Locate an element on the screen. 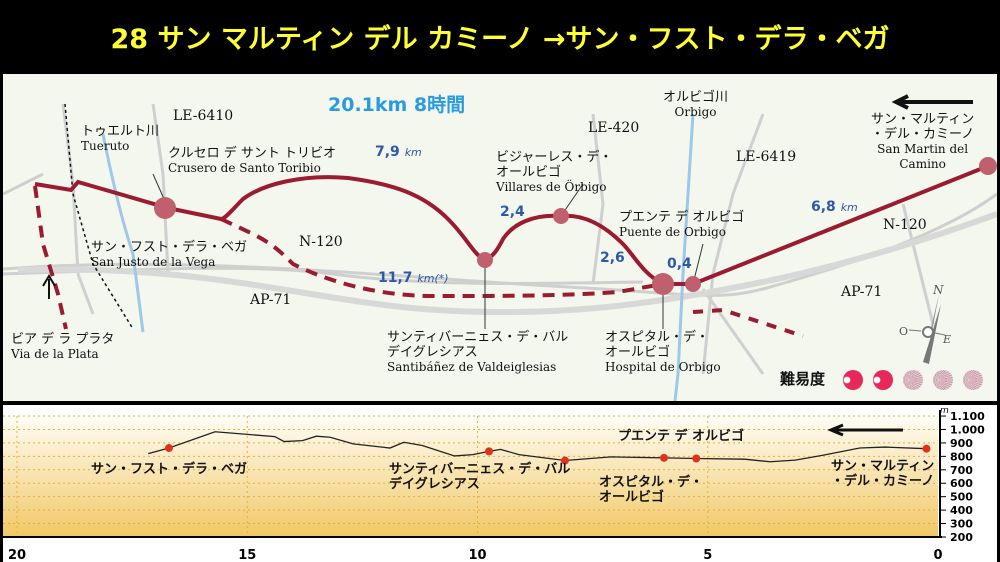 Image resolution: width=1000 pixels, height=562 pixels. stop-crusero is located at coordinates (165, 208).